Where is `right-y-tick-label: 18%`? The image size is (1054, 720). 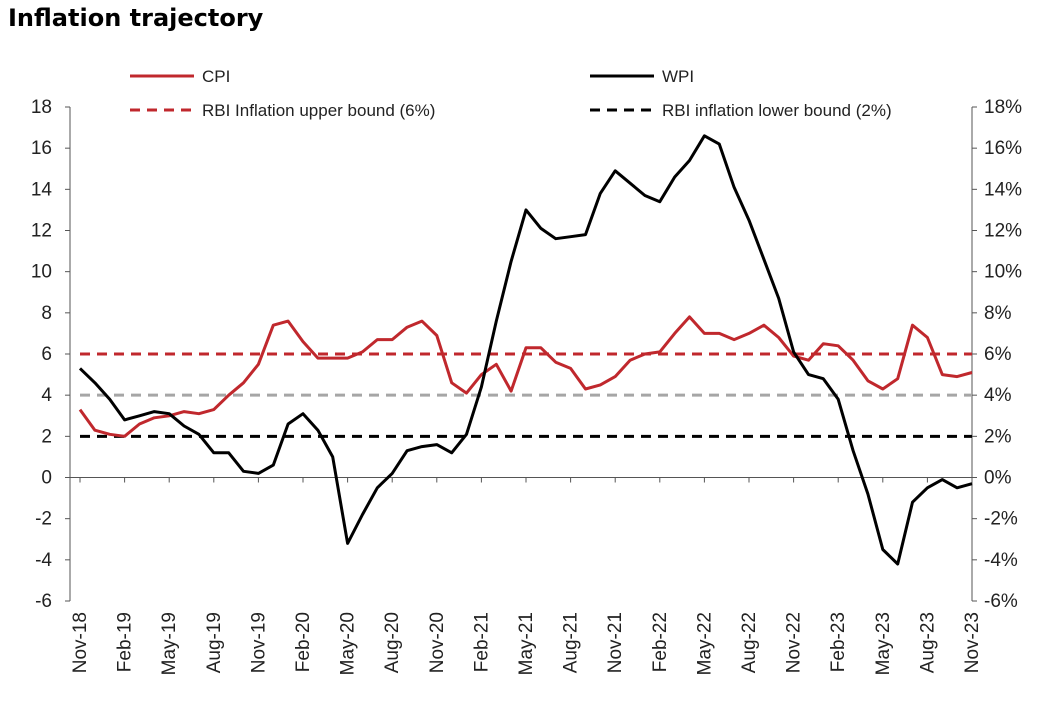 right-y-tick-label: 18% is located at coordinates (1003, 107).